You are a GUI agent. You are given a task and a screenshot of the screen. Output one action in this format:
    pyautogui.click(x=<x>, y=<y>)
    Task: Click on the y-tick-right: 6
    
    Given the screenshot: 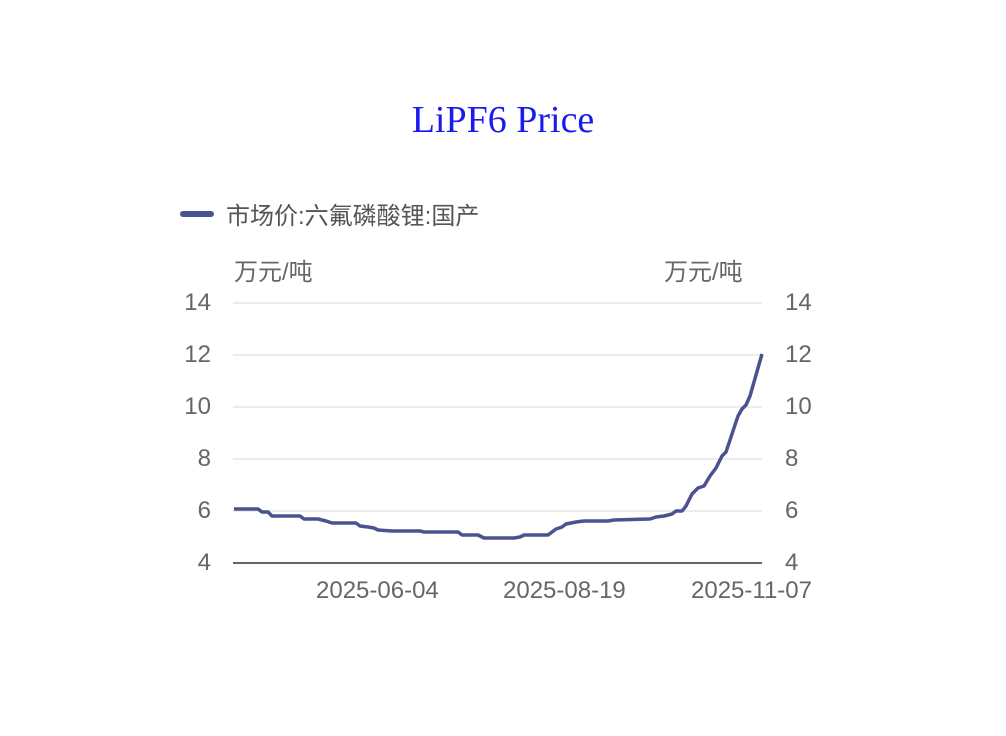 What is the action you would take?
    pyautogui.click(x=792, y=510)
    